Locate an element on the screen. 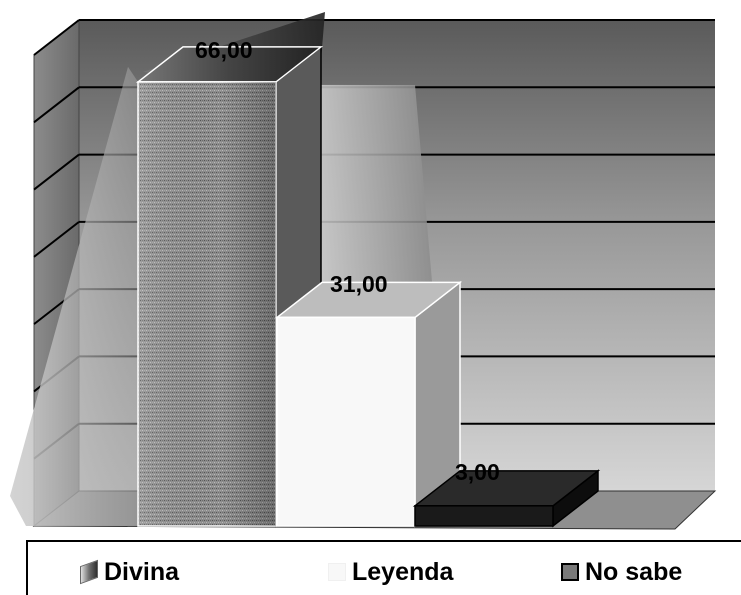 This screenshot has height=595, width=741. legend-label-leyenda: Leyenda is located at coordinates (403, 572).